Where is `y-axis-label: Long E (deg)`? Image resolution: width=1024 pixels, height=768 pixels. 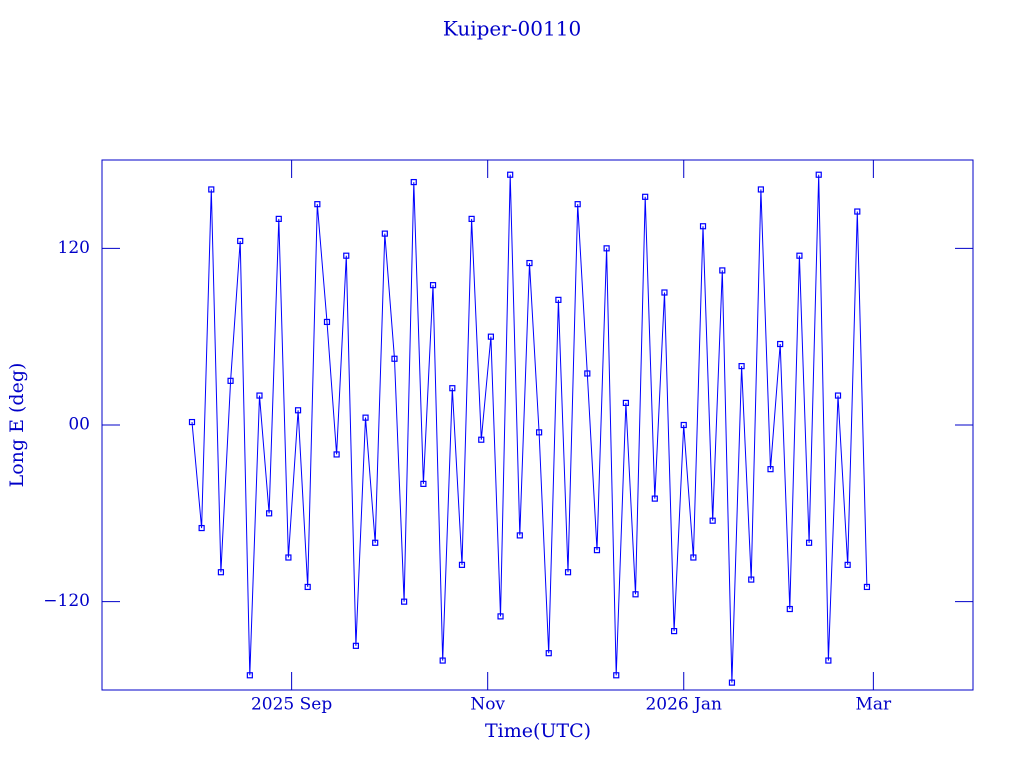 y-axis-label: Long E (deg) is located at coordinates (17, 425).